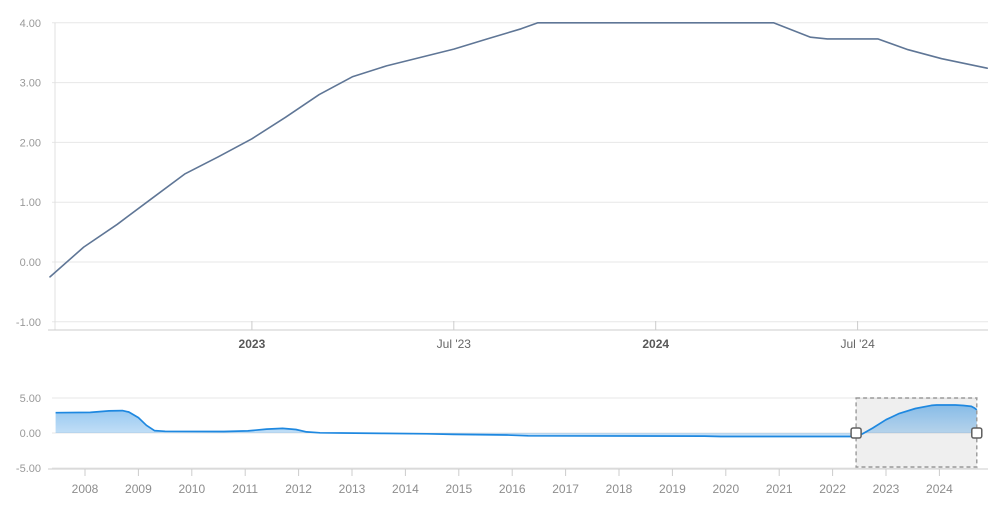 The height and width of the screenshot is (520, 993). Describe the element at coordinates (886, 489) in the screenshot. I see `navigator-year-label: 2023` at that location.